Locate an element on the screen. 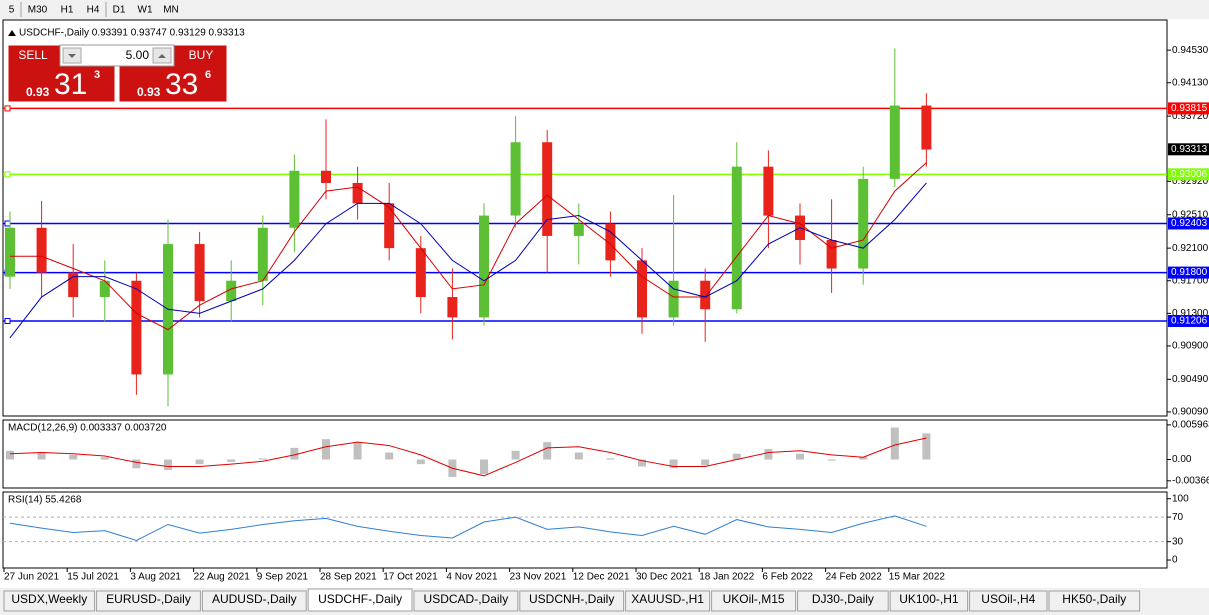 The width and height of the screenshot is (1209, 615). y-tick-label: 0.91700 is located at coordinates (1190, 280).